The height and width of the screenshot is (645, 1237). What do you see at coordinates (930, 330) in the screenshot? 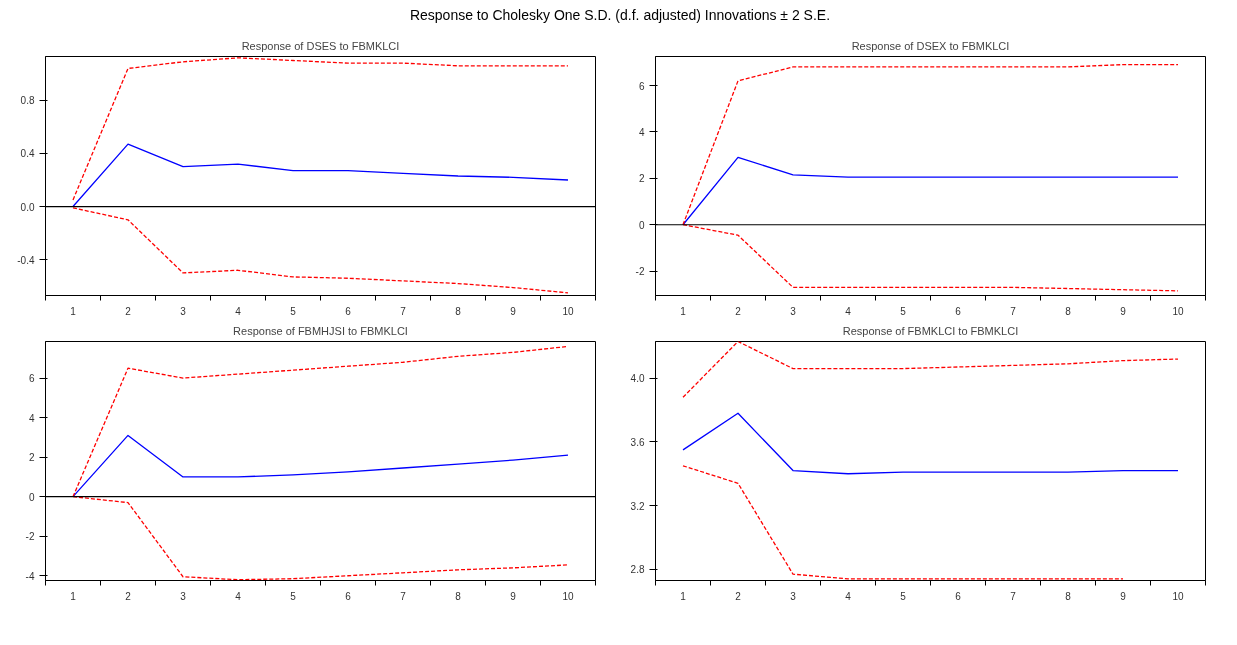
I see `chart-title: Response of FBMKLCI to FBMKLCI` at bounding box center [930, 330].